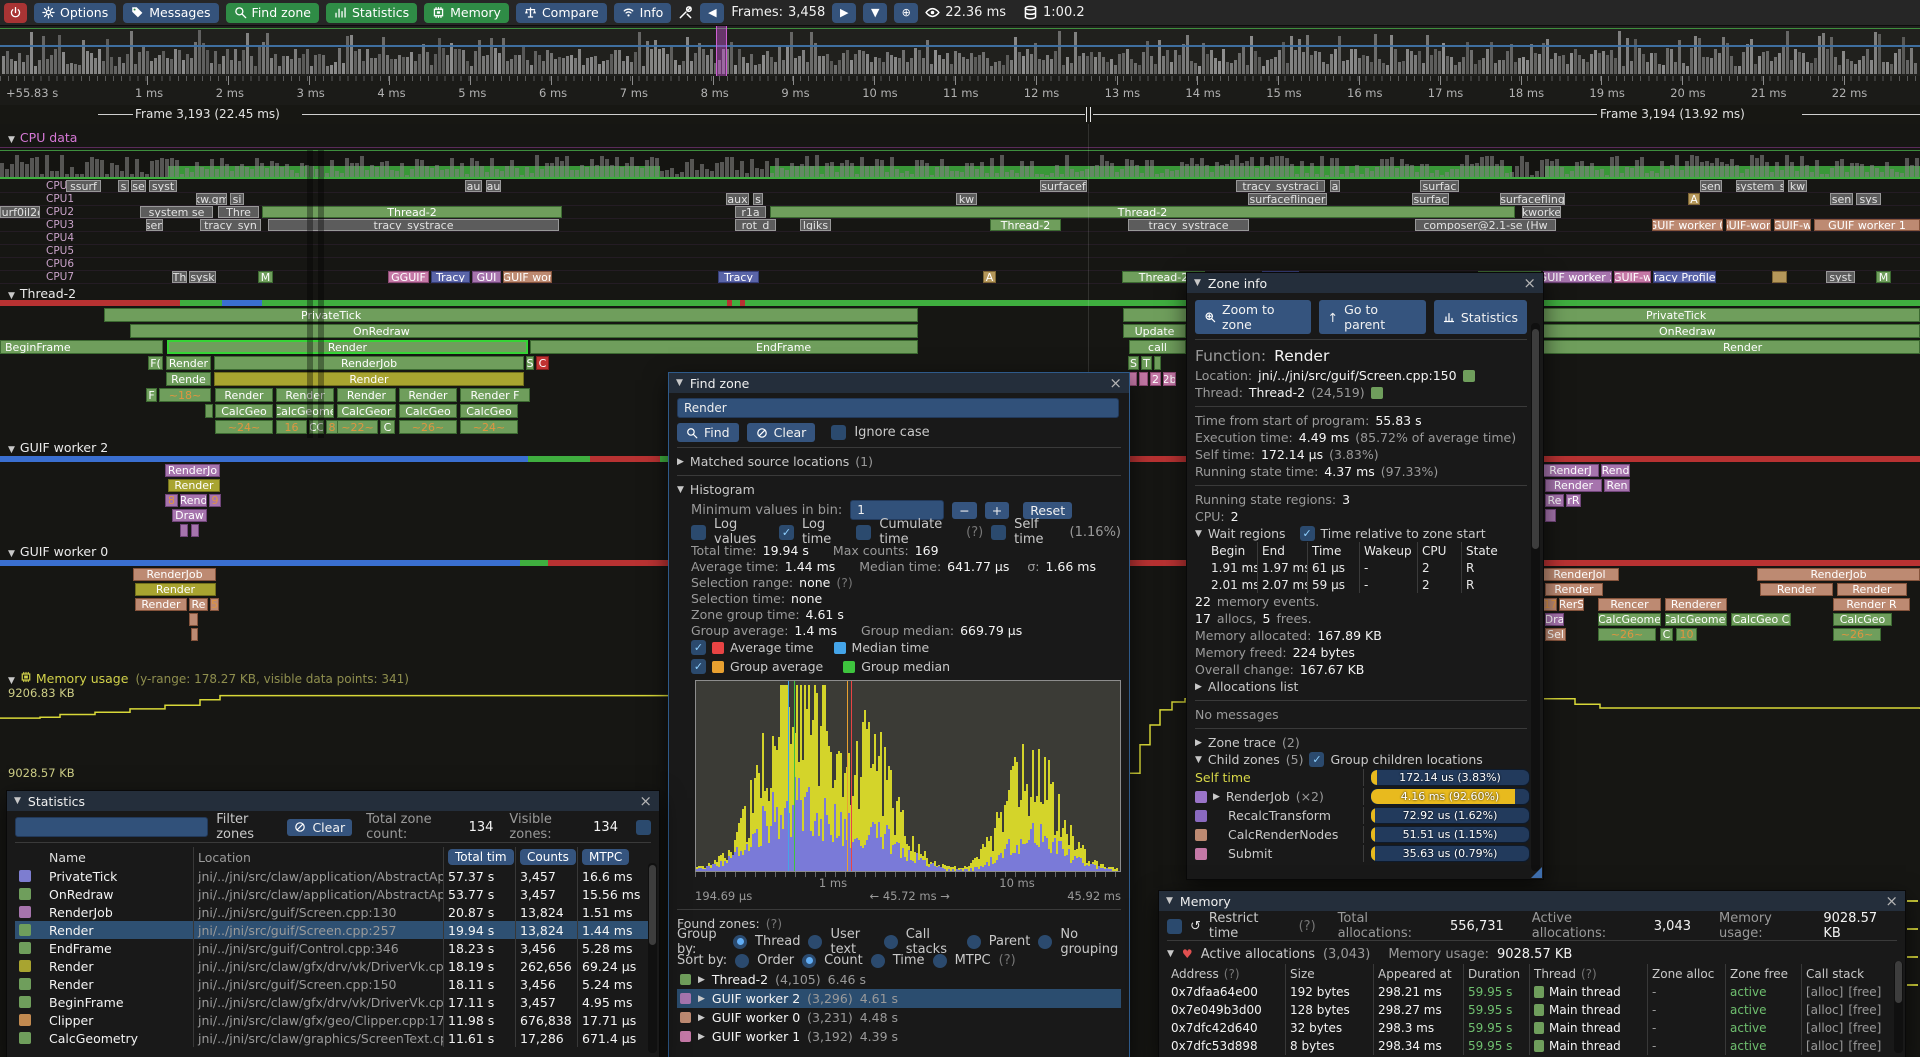 The height and width of the screenshot is (1057, 1920). Describe the element at coordinates (999, 532) in the screenshot. I see `self-time-checkbox` at that location.